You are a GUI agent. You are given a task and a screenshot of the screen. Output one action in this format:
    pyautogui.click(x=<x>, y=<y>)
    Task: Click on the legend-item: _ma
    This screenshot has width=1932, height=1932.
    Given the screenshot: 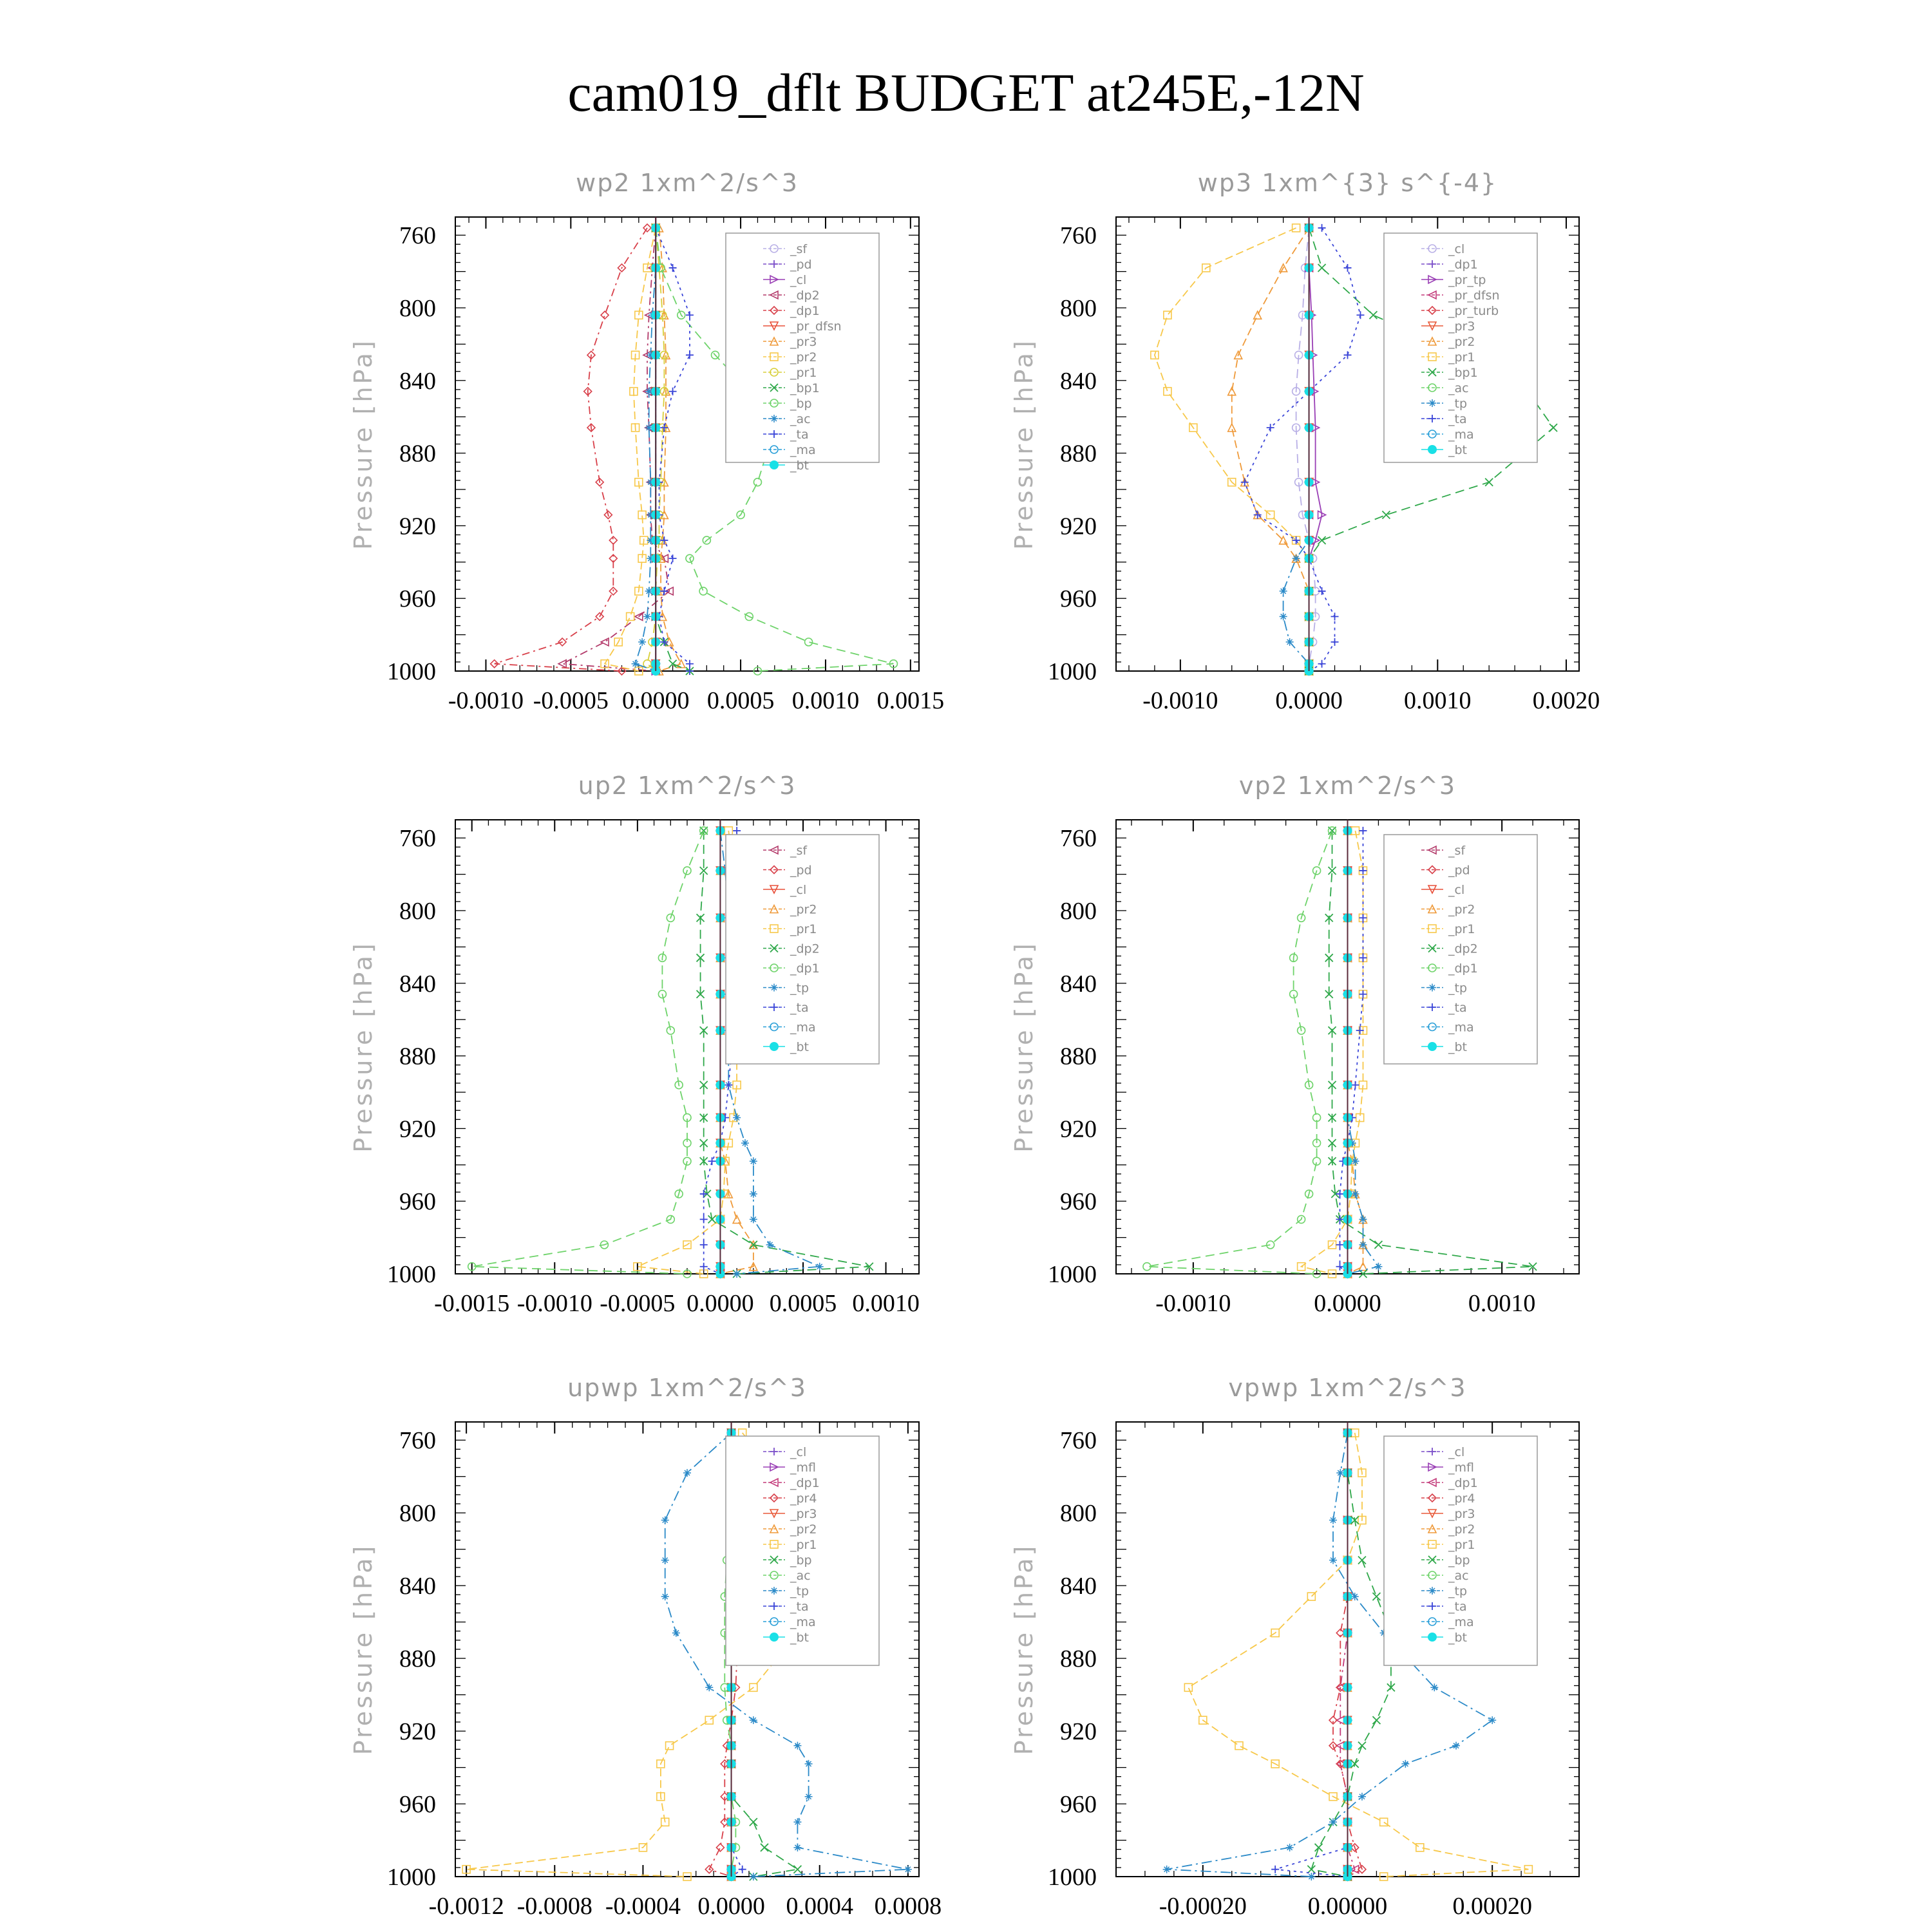 What is the action you would take?
    pyautogui.click(x=1448, y=1028)
    